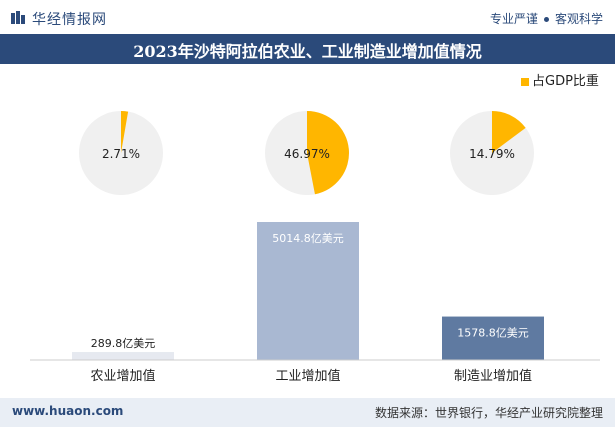  Describe the element at coordinates (578, 19) in the screenshot. I see `slogan-right: 客观科学` at that location.